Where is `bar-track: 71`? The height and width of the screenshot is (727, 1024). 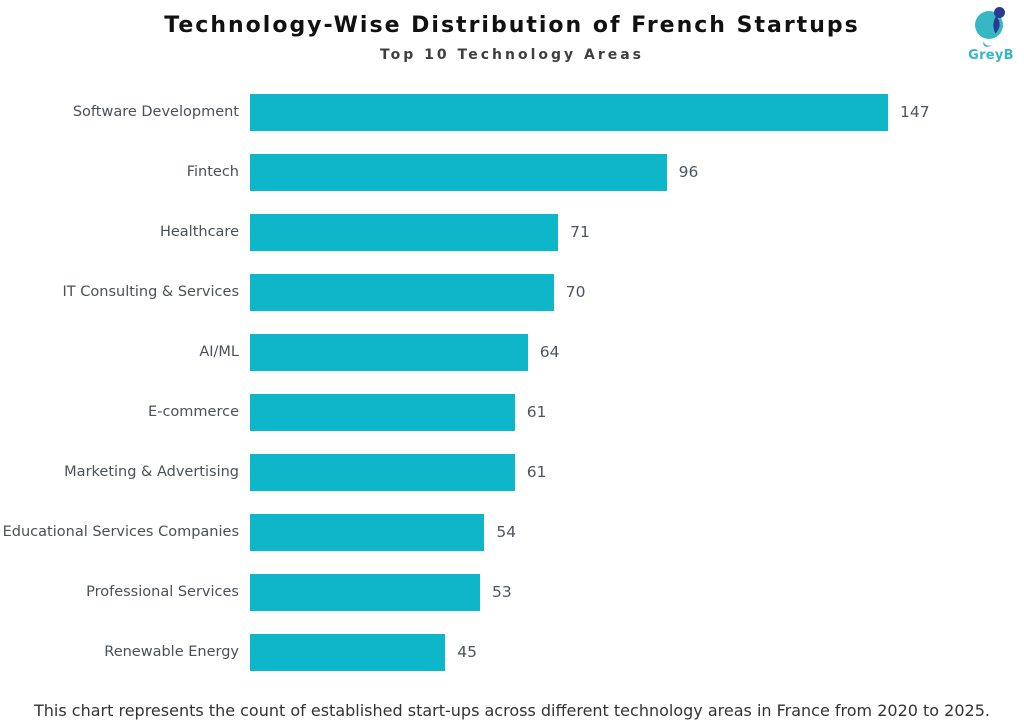
bar-track: 71 is located at coordinates (637, 232).